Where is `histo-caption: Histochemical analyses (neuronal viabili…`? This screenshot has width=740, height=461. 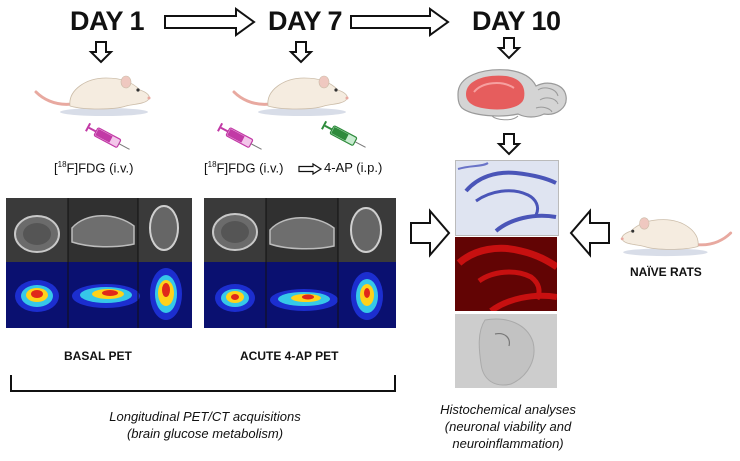 histo-caption: Histochemical analyses (neuronal viabili… is located at coordinates (508, 426).